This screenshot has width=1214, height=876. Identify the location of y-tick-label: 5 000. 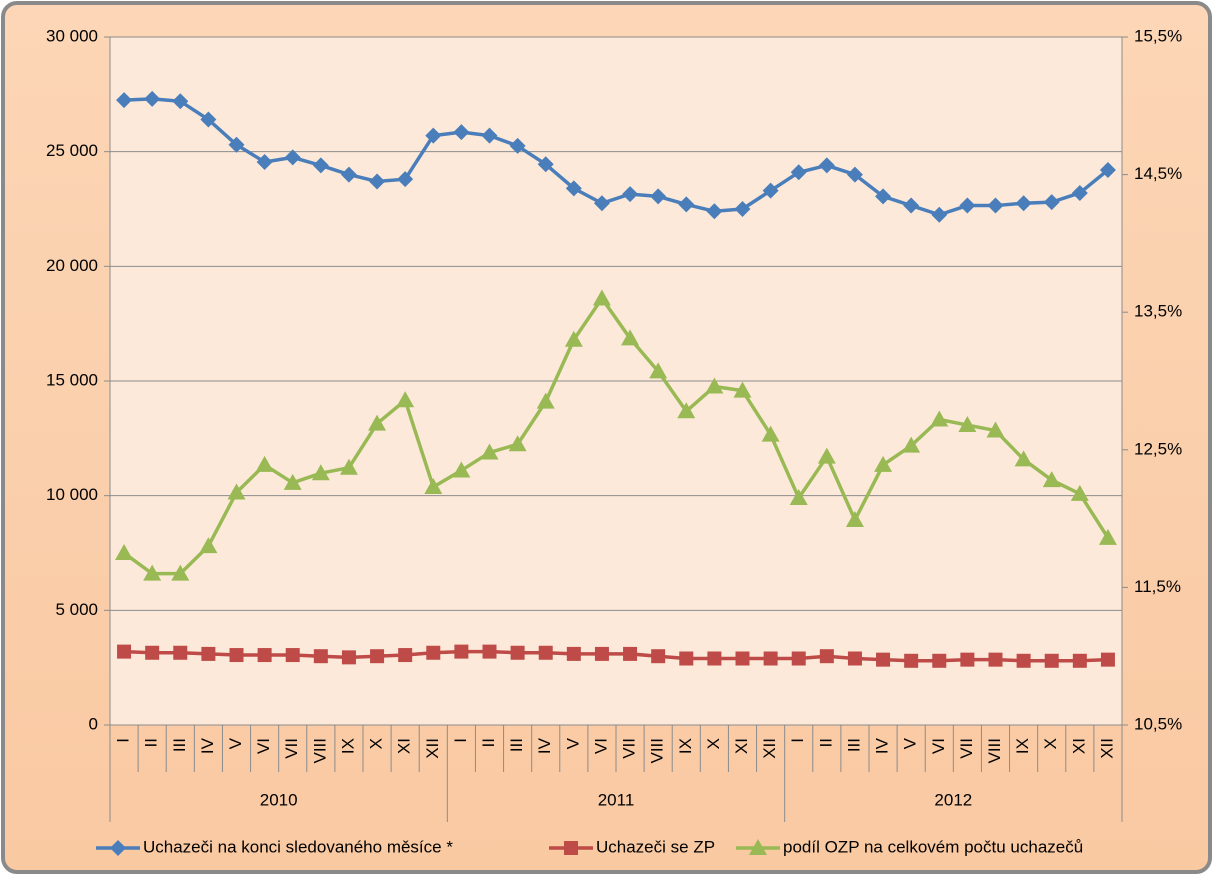
(76, 609).